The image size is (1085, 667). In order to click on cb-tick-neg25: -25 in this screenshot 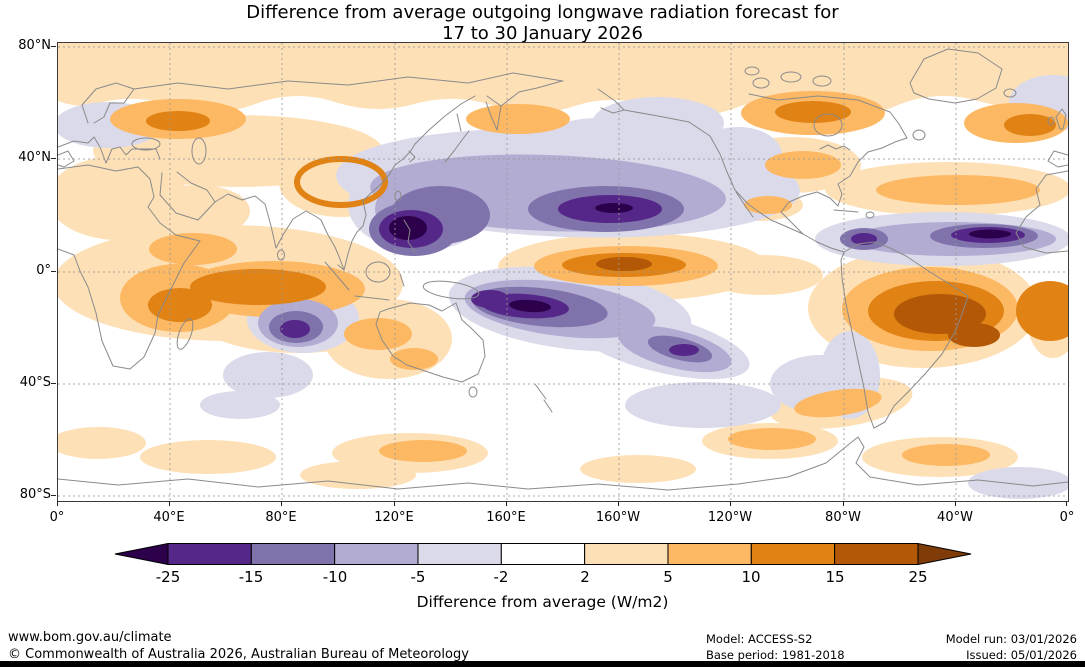, I will do `click(168, 577)`.